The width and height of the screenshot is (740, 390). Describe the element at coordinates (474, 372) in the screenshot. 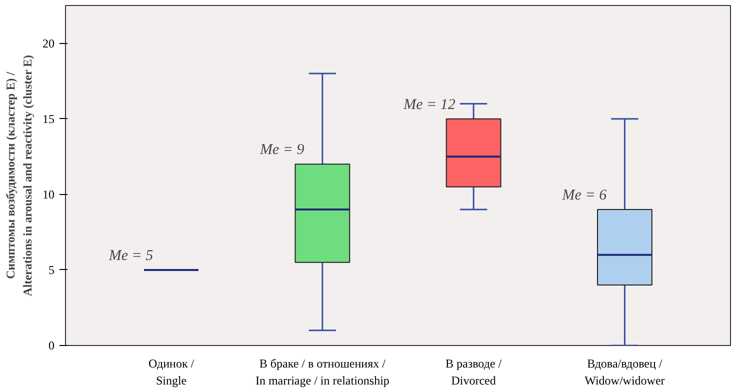

I see `x-tick-label: В разводе / Divorced` at that location.